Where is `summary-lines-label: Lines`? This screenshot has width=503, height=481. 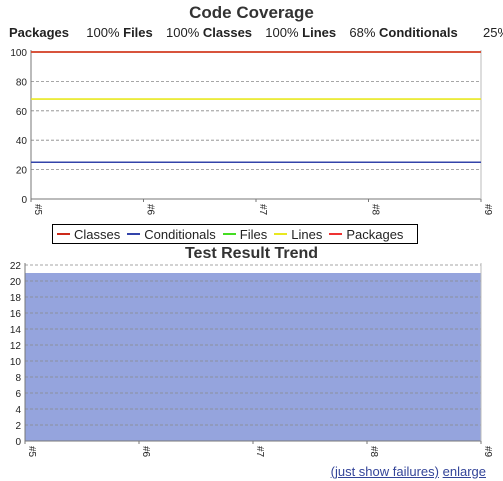
summary-lines-label: Lines is located at coordinates (319, 32).